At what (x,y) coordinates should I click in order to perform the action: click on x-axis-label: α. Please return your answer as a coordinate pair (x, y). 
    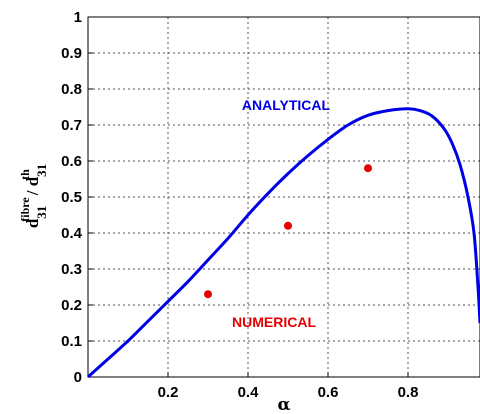
    Looking at the image, I should click on (283, 404).